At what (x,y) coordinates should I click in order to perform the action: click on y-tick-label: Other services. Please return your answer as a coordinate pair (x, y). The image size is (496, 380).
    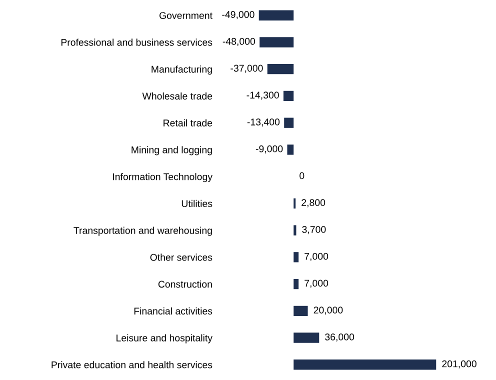
    Looking at the image, I should click on (181, 257).